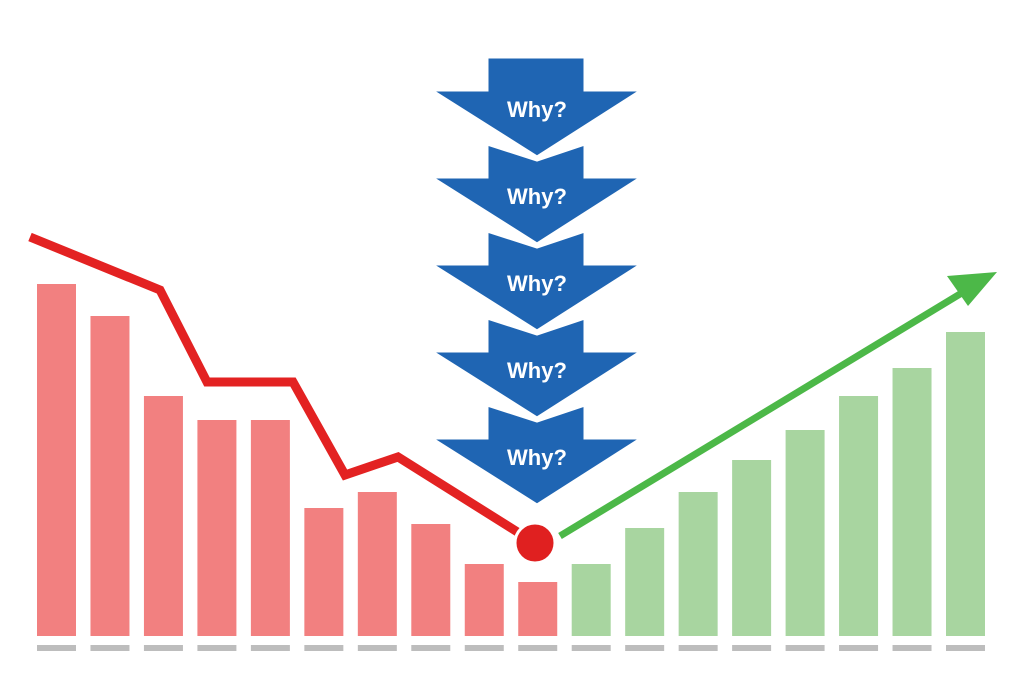  I want to click on why-arrows: Why? Why? Why? Why? Why?, so click(536, 281).